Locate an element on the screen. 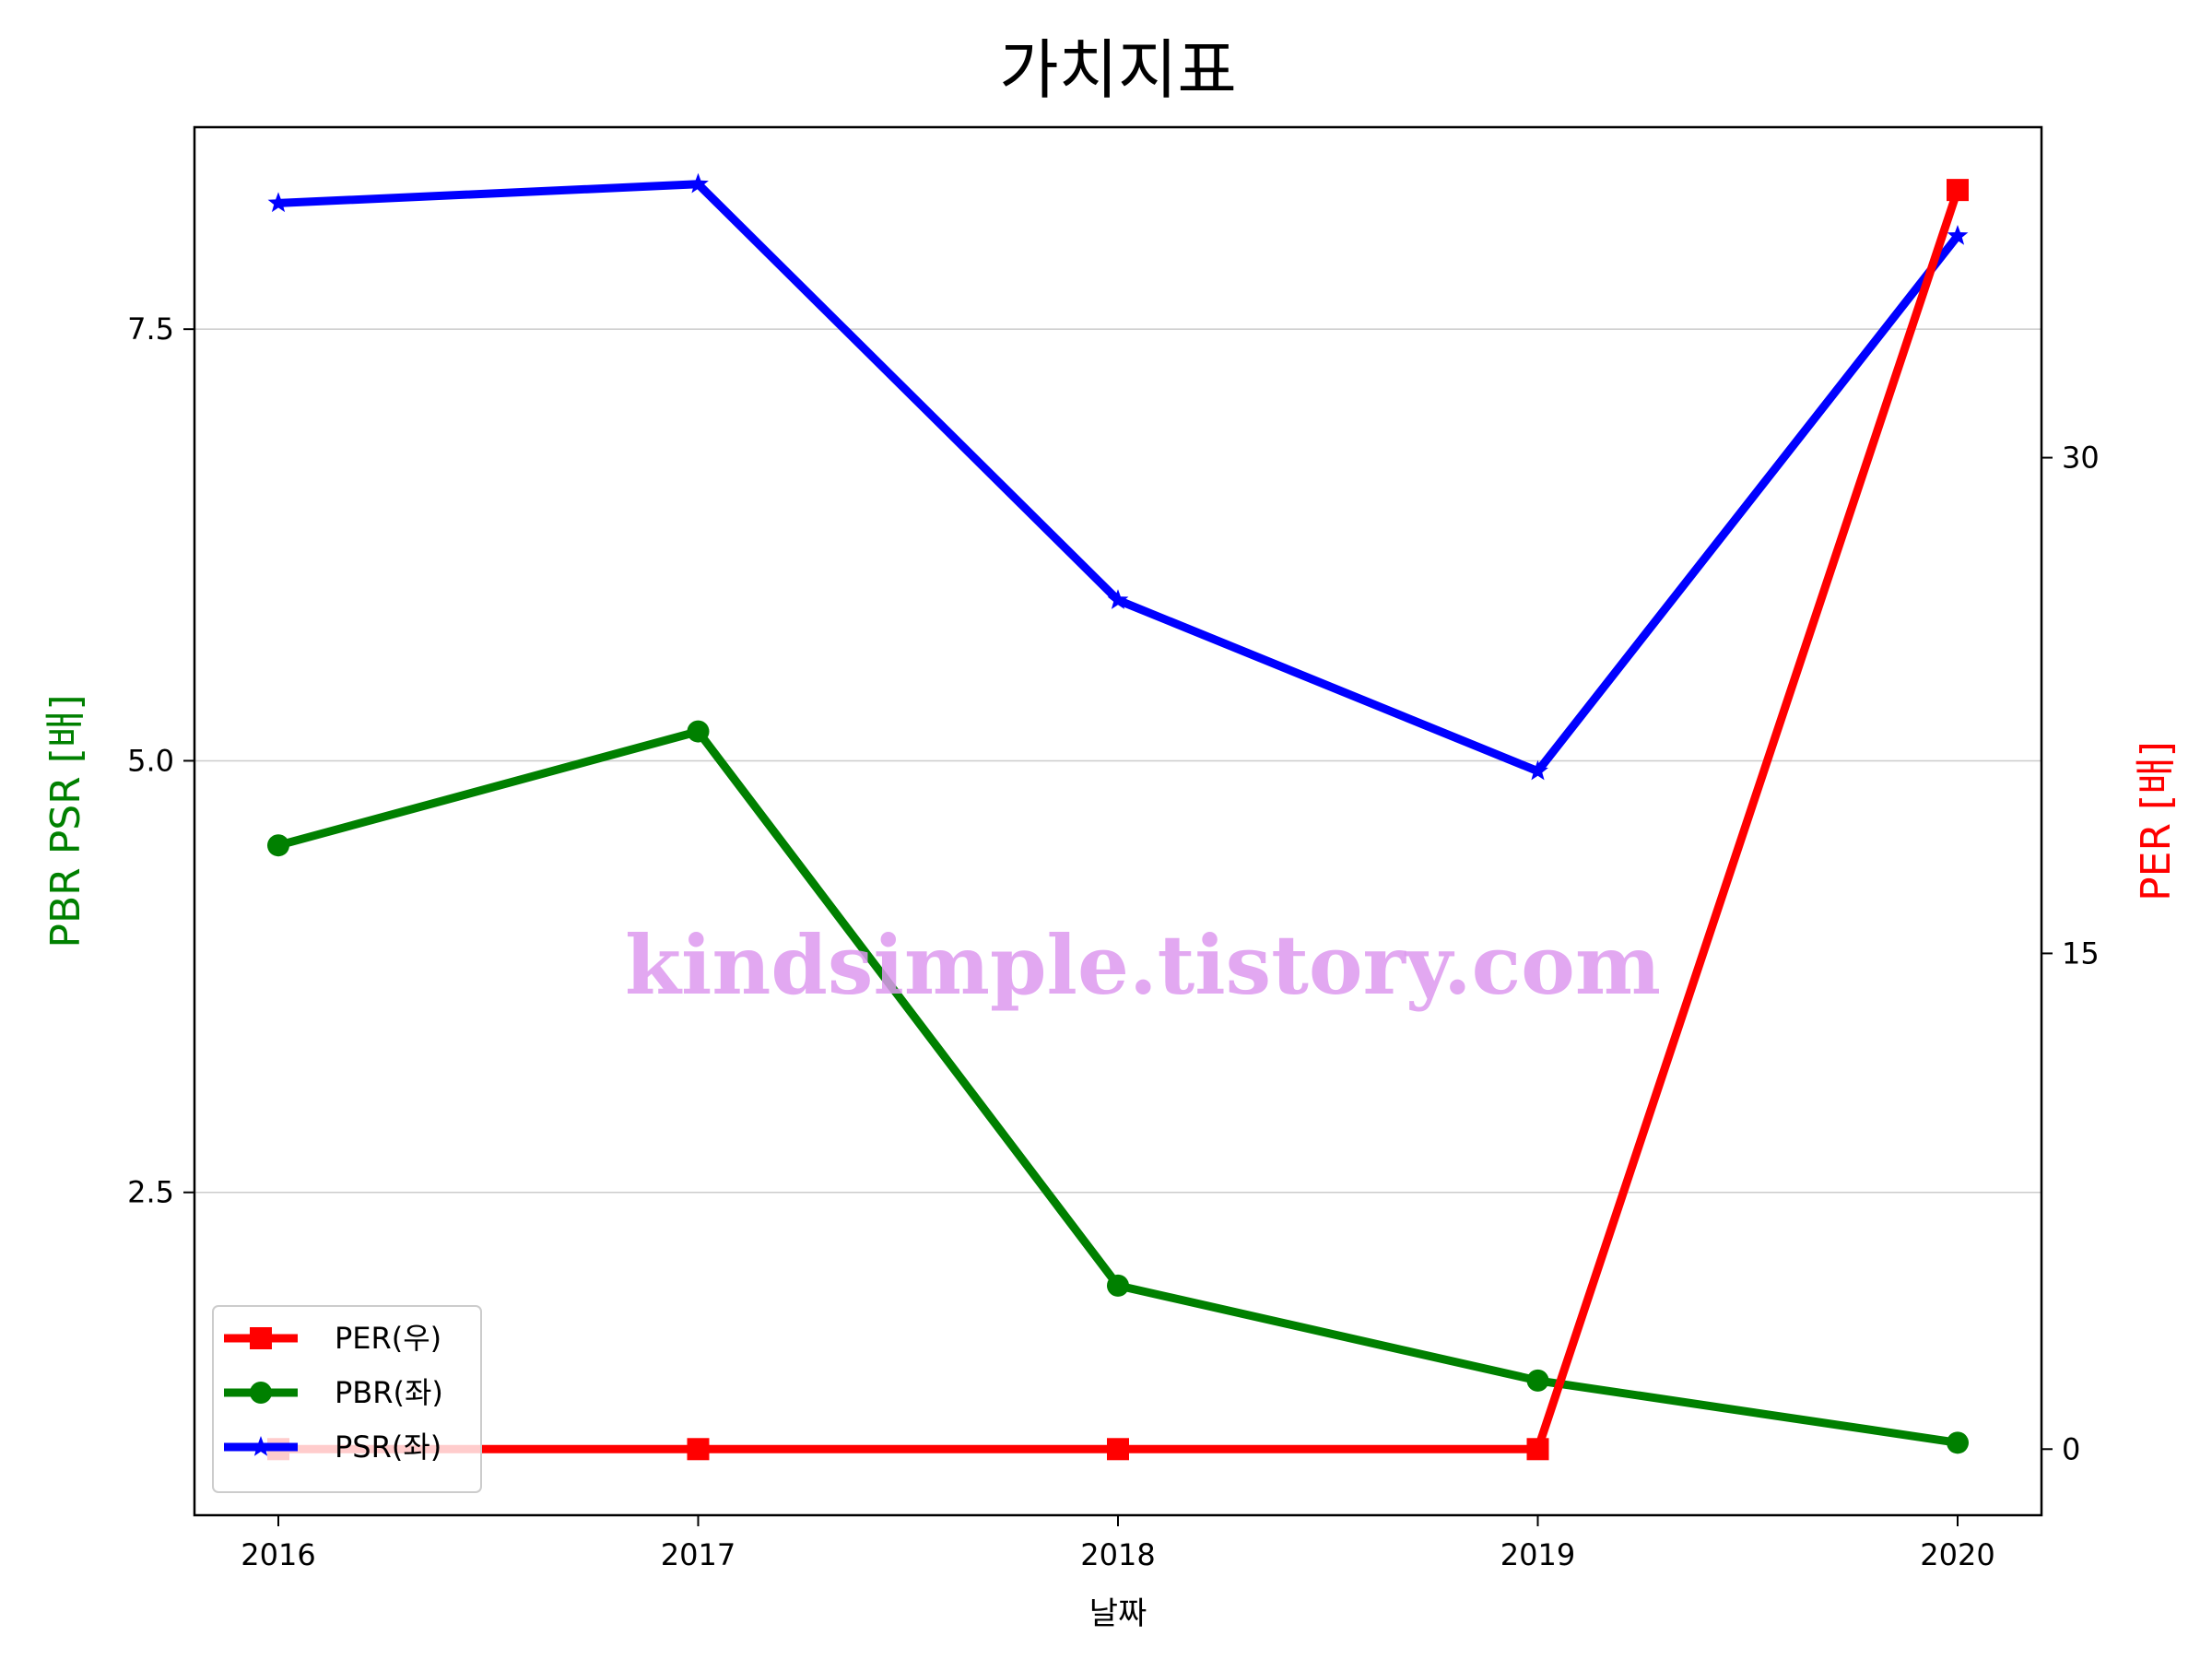 The height and width of the screenshot is (1659, 2212). x-axis: 2016 2017 2018 2019 2020 is located at coordinates (1118, 1543).